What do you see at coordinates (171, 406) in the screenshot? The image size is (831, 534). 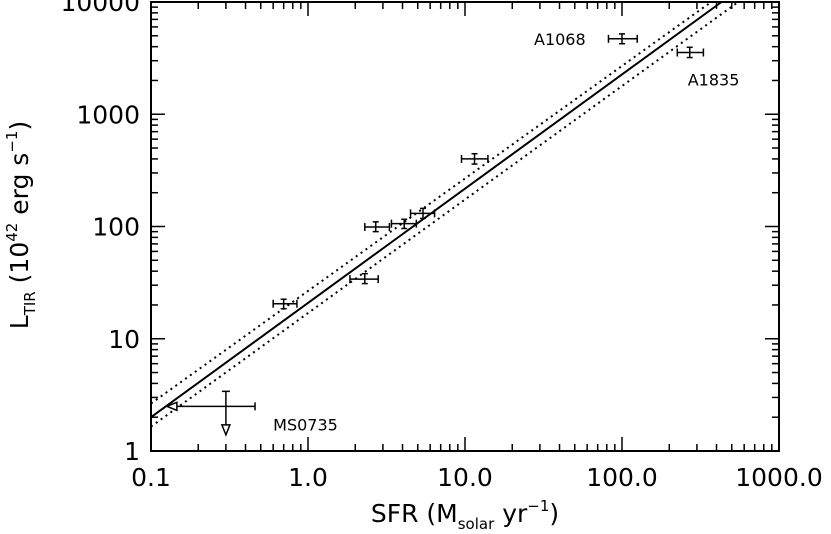 I see `limit-left-arrowhead` at bounding box center [171, 406].